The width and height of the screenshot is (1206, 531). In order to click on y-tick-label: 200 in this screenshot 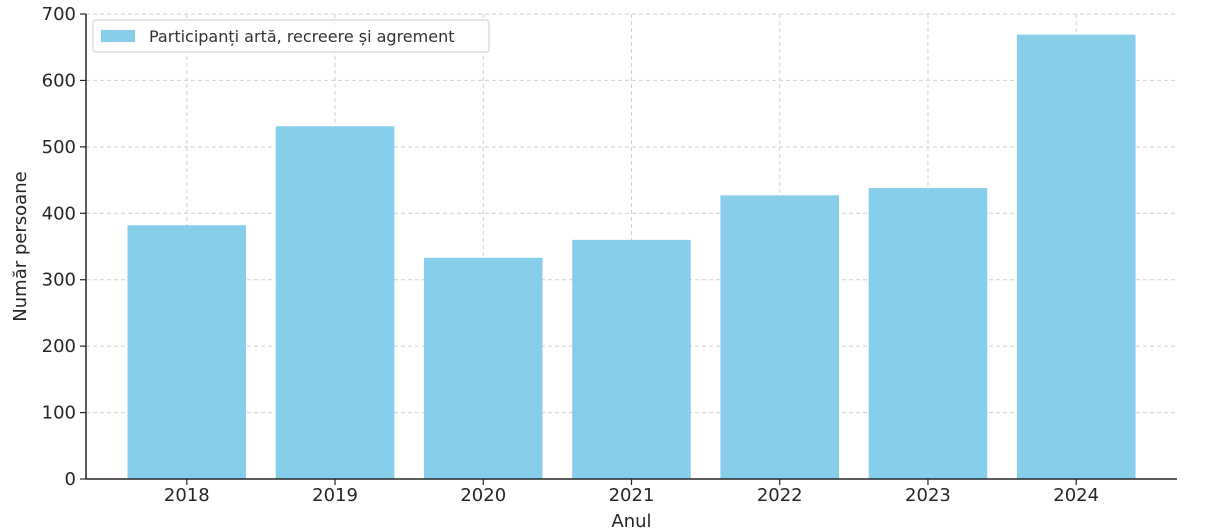, I will do `click(59, 346)`.